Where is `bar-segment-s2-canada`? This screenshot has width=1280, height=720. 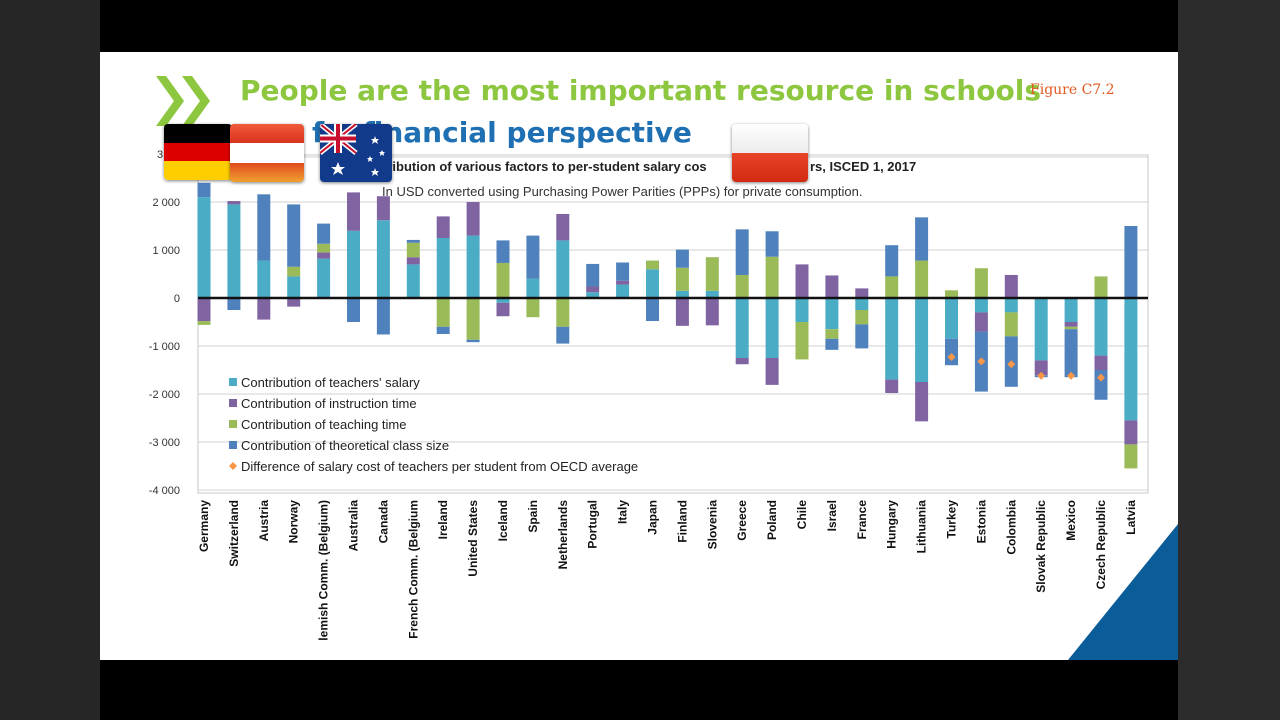
bar-segment-s2-canada is located at coordinates (383, 208).